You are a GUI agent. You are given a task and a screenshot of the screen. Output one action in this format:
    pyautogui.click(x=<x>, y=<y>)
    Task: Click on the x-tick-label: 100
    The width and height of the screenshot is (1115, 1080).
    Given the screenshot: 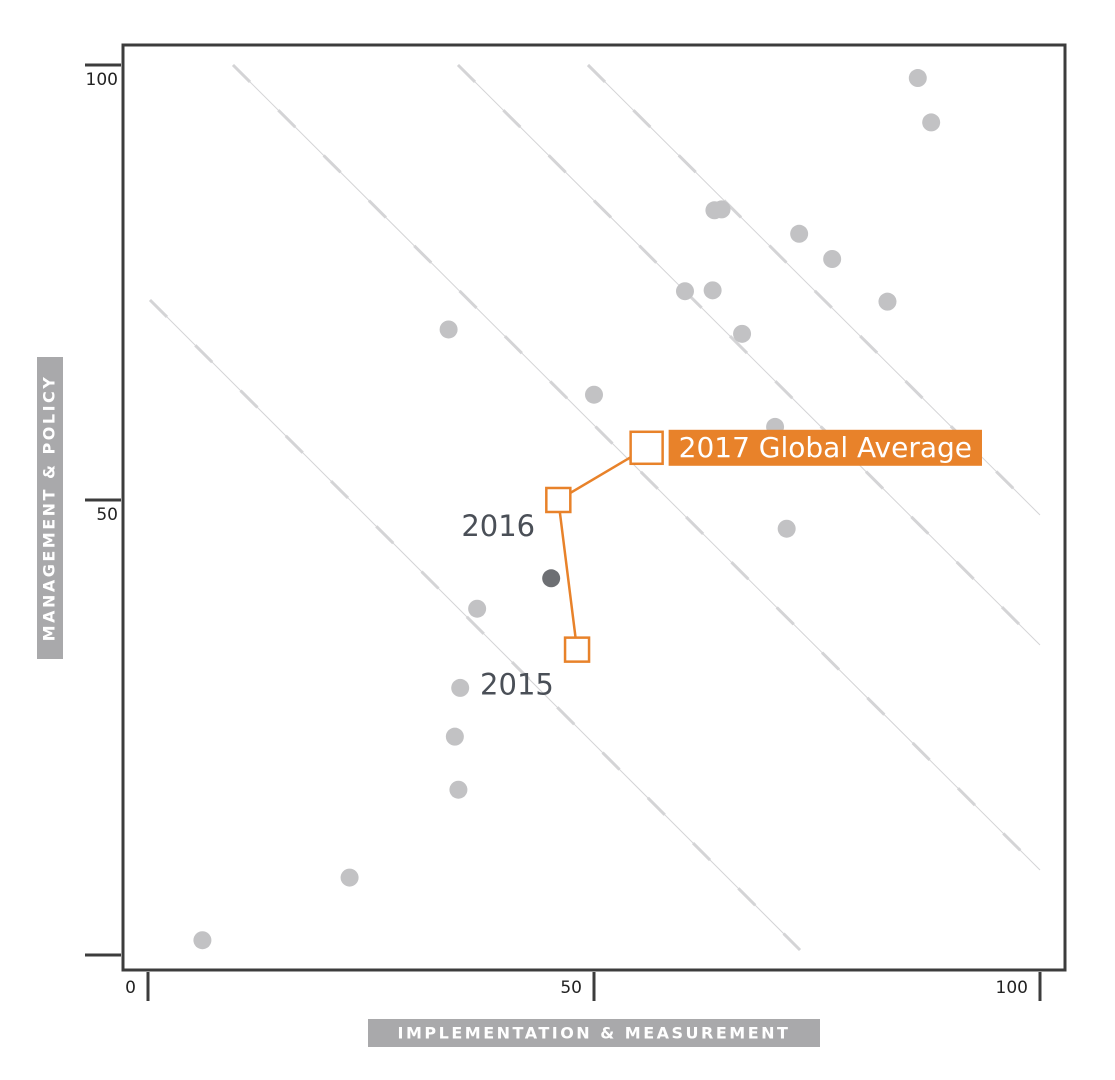 What is the action you would take?
    pyautogui.click(x=1012, y=988)
    